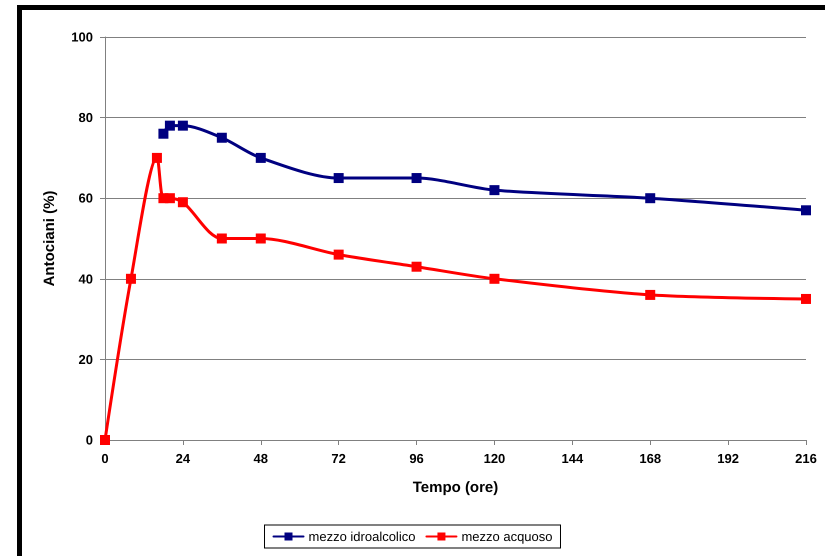 This screenshot has width=825, height=556. Describe the element at coordinates (507, 536) in the screenshot. I see `legend-label: mezzo acquoso` at that location.